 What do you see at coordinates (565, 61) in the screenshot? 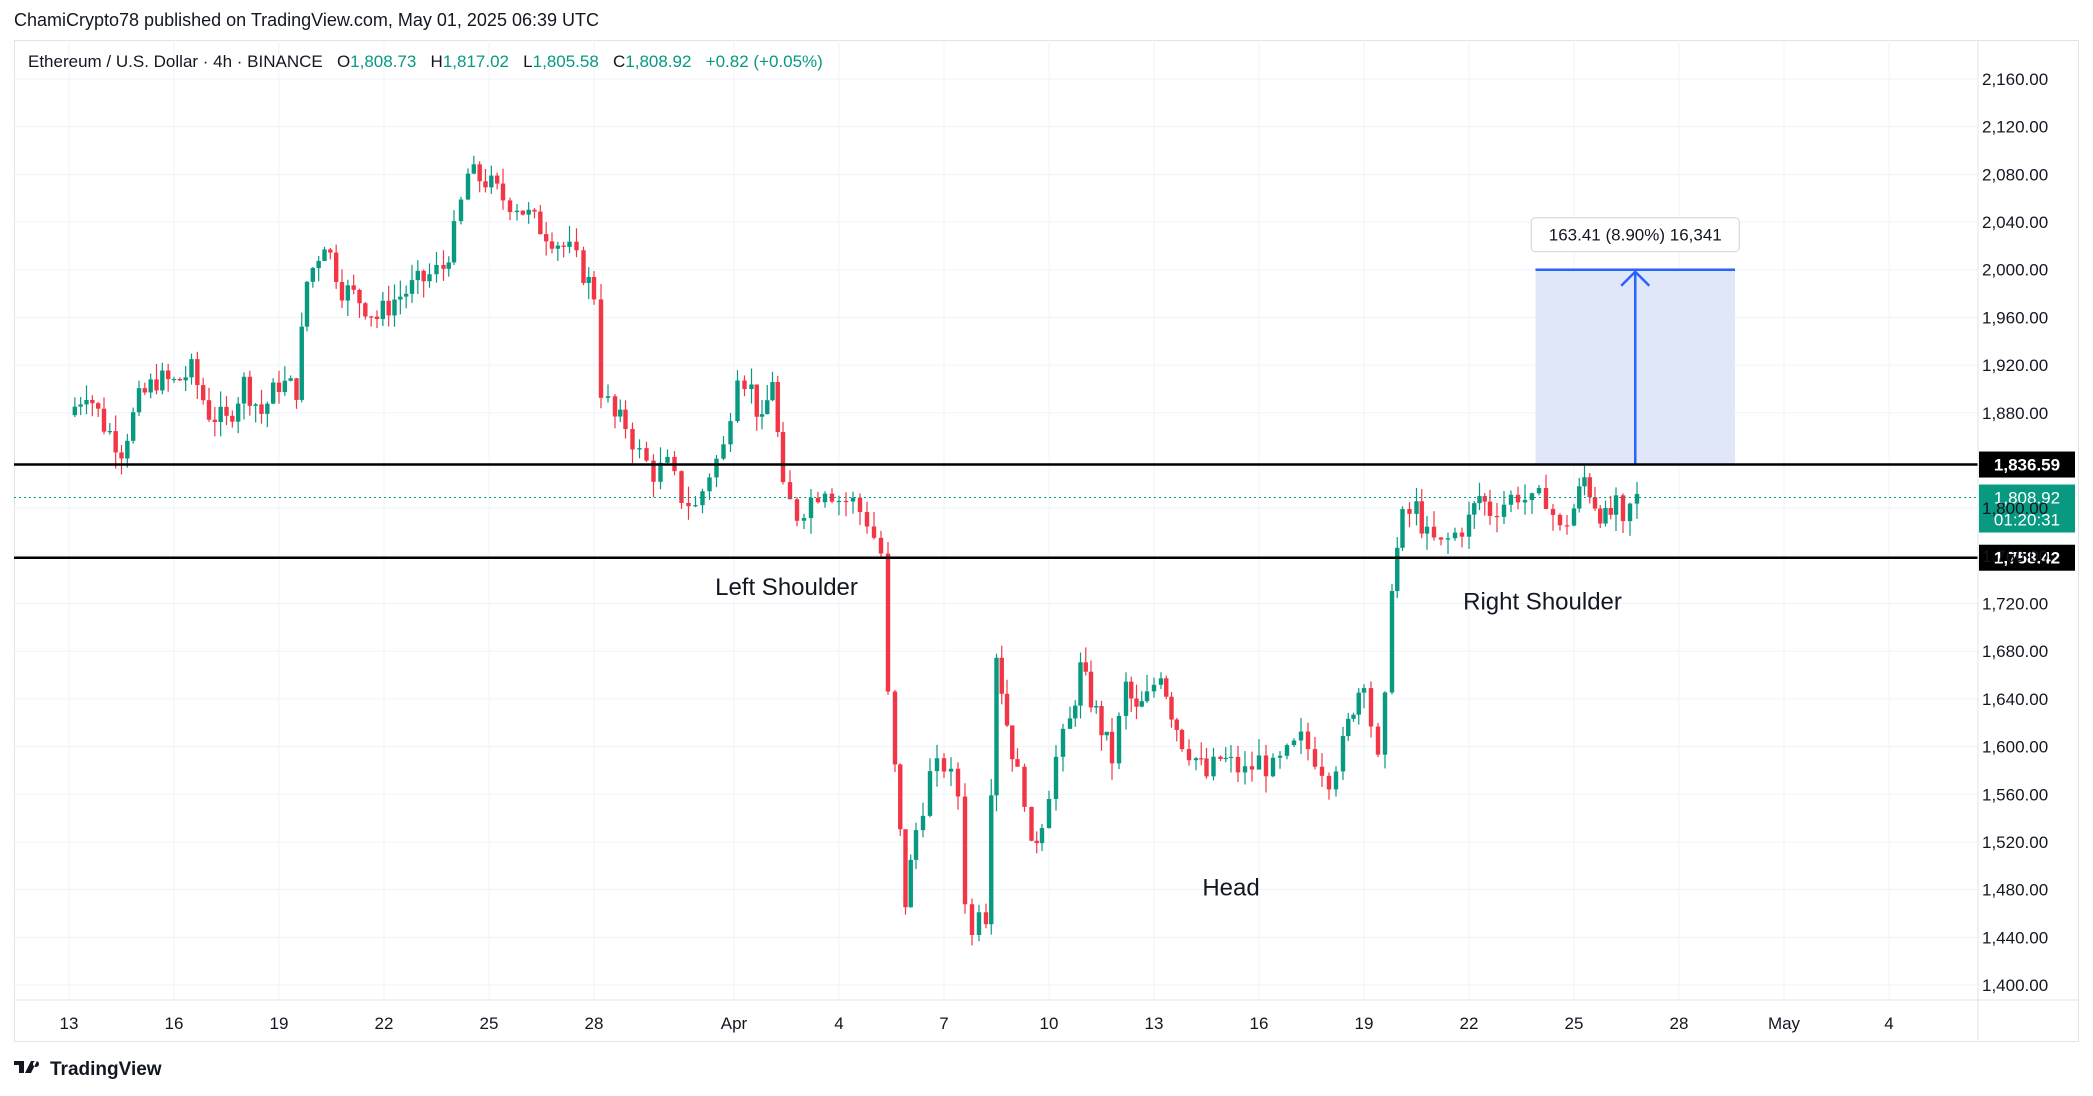
I see `low-value: 1,805.58` at bounding box center [565, 61].